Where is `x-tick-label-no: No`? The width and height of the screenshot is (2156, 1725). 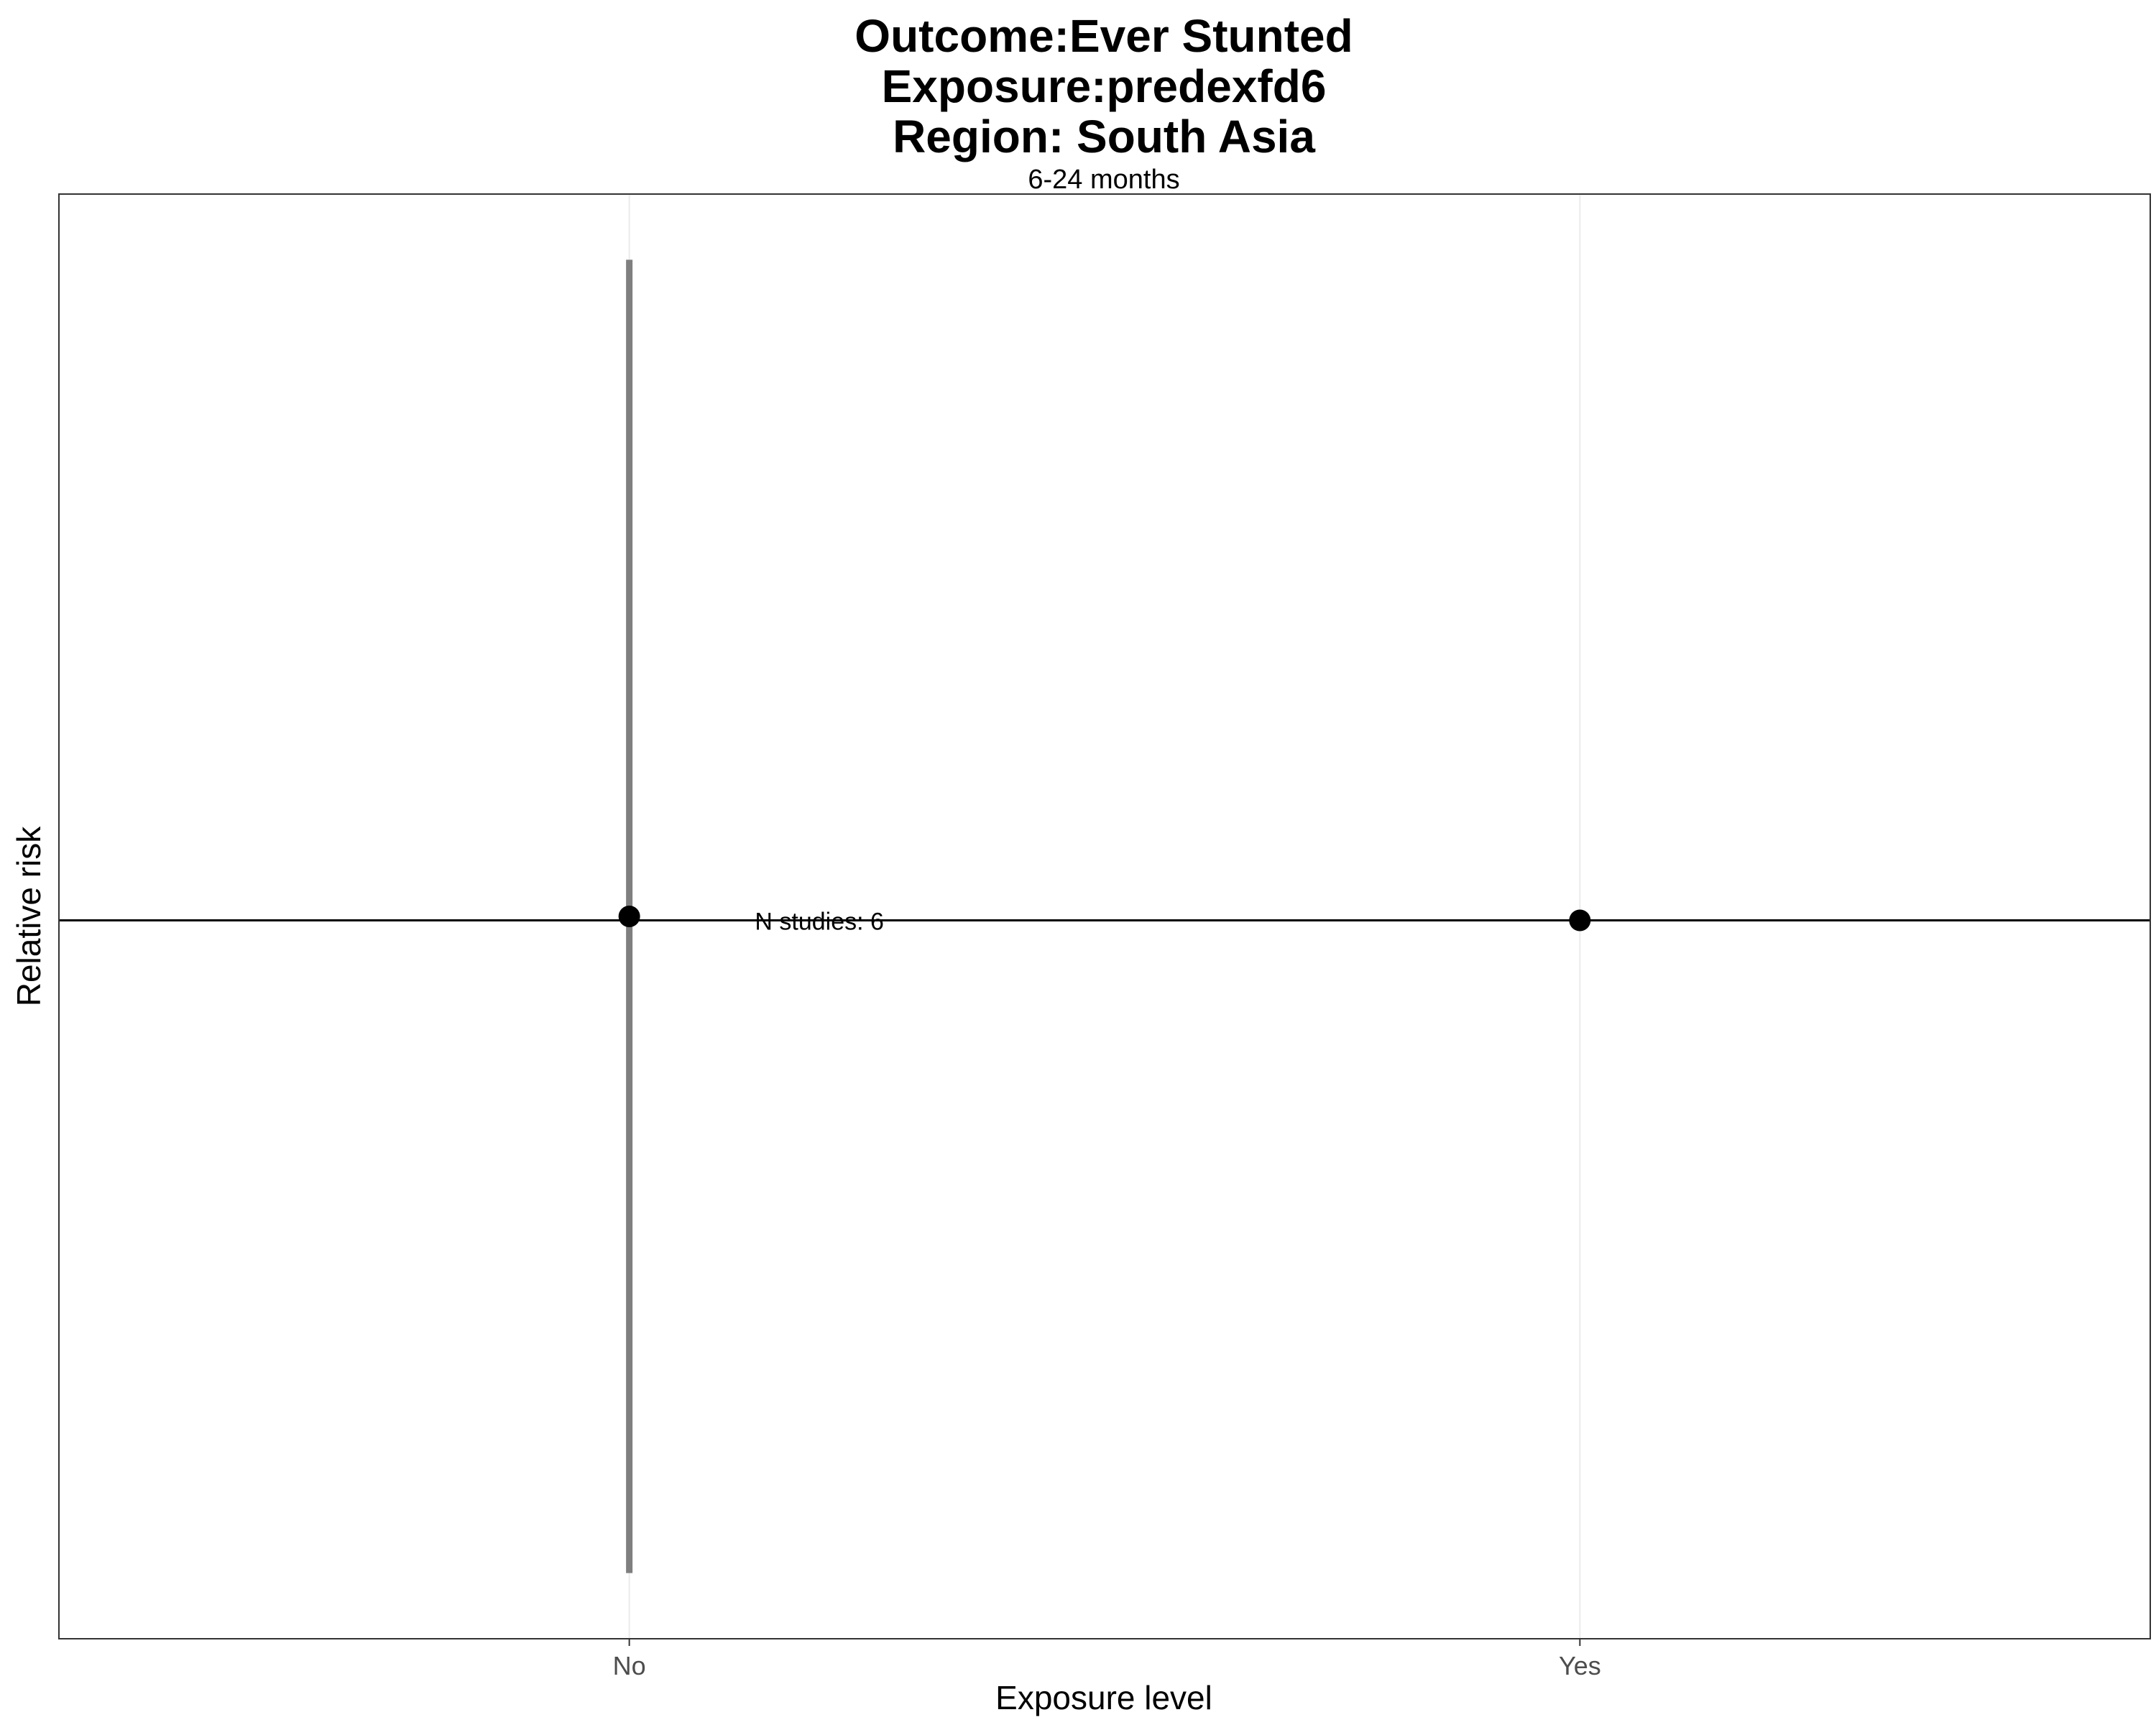 x-tick-label-no: No is located at coordinates (630, 1665).